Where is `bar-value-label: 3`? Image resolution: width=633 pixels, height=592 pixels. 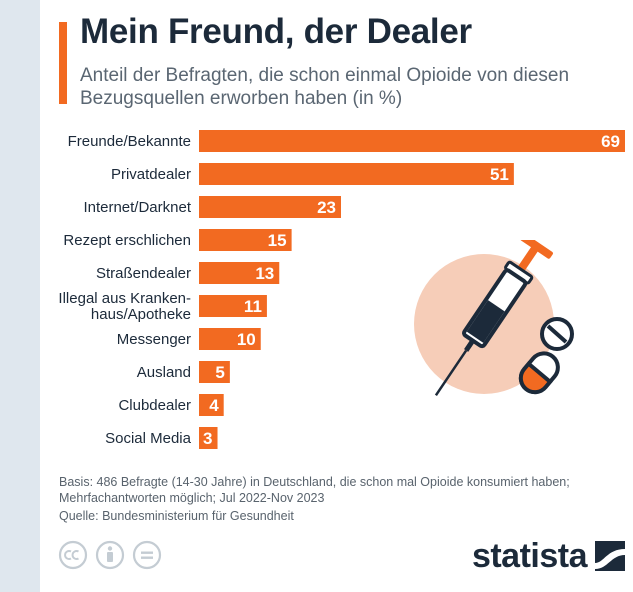
bar-value-label: 3 is located at coordinates (207, 438).